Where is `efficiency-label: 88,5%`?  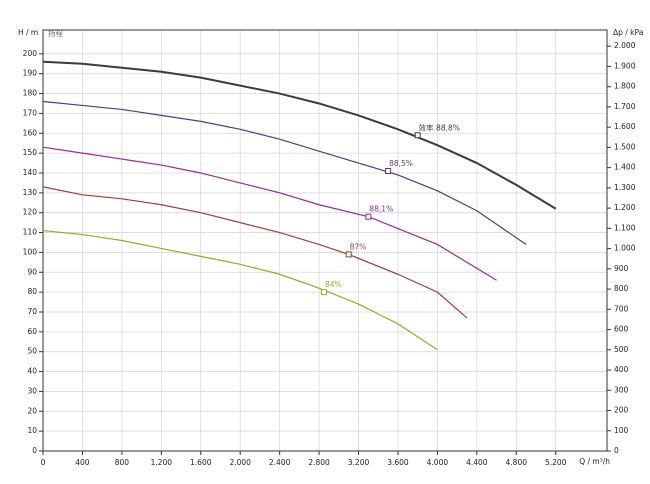
efficiency-label: 88,5% is located at coordinates (401, 163).